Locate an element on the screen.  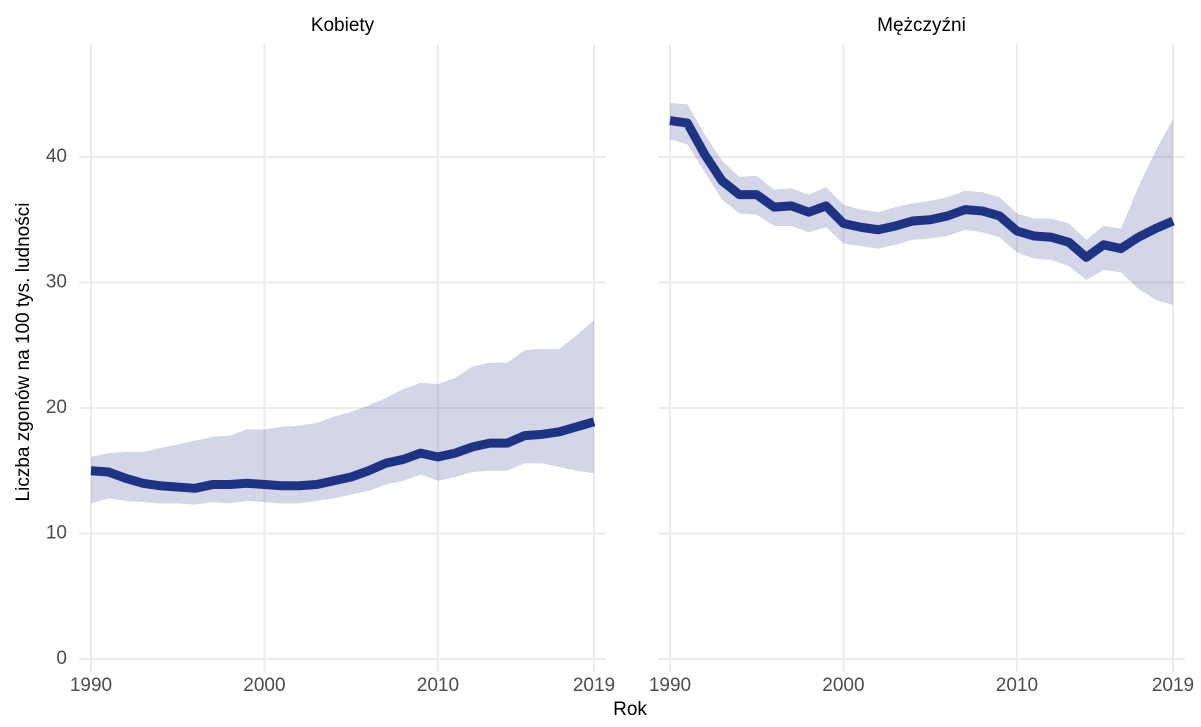
y-tick-label: 0 is located at coordinates (61, 658).